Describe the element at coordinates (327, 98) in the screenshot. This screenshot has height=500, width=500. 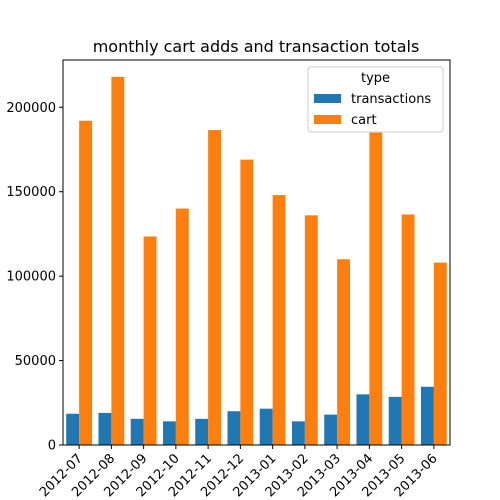
I see `legend-swatch-transactions` at that location.